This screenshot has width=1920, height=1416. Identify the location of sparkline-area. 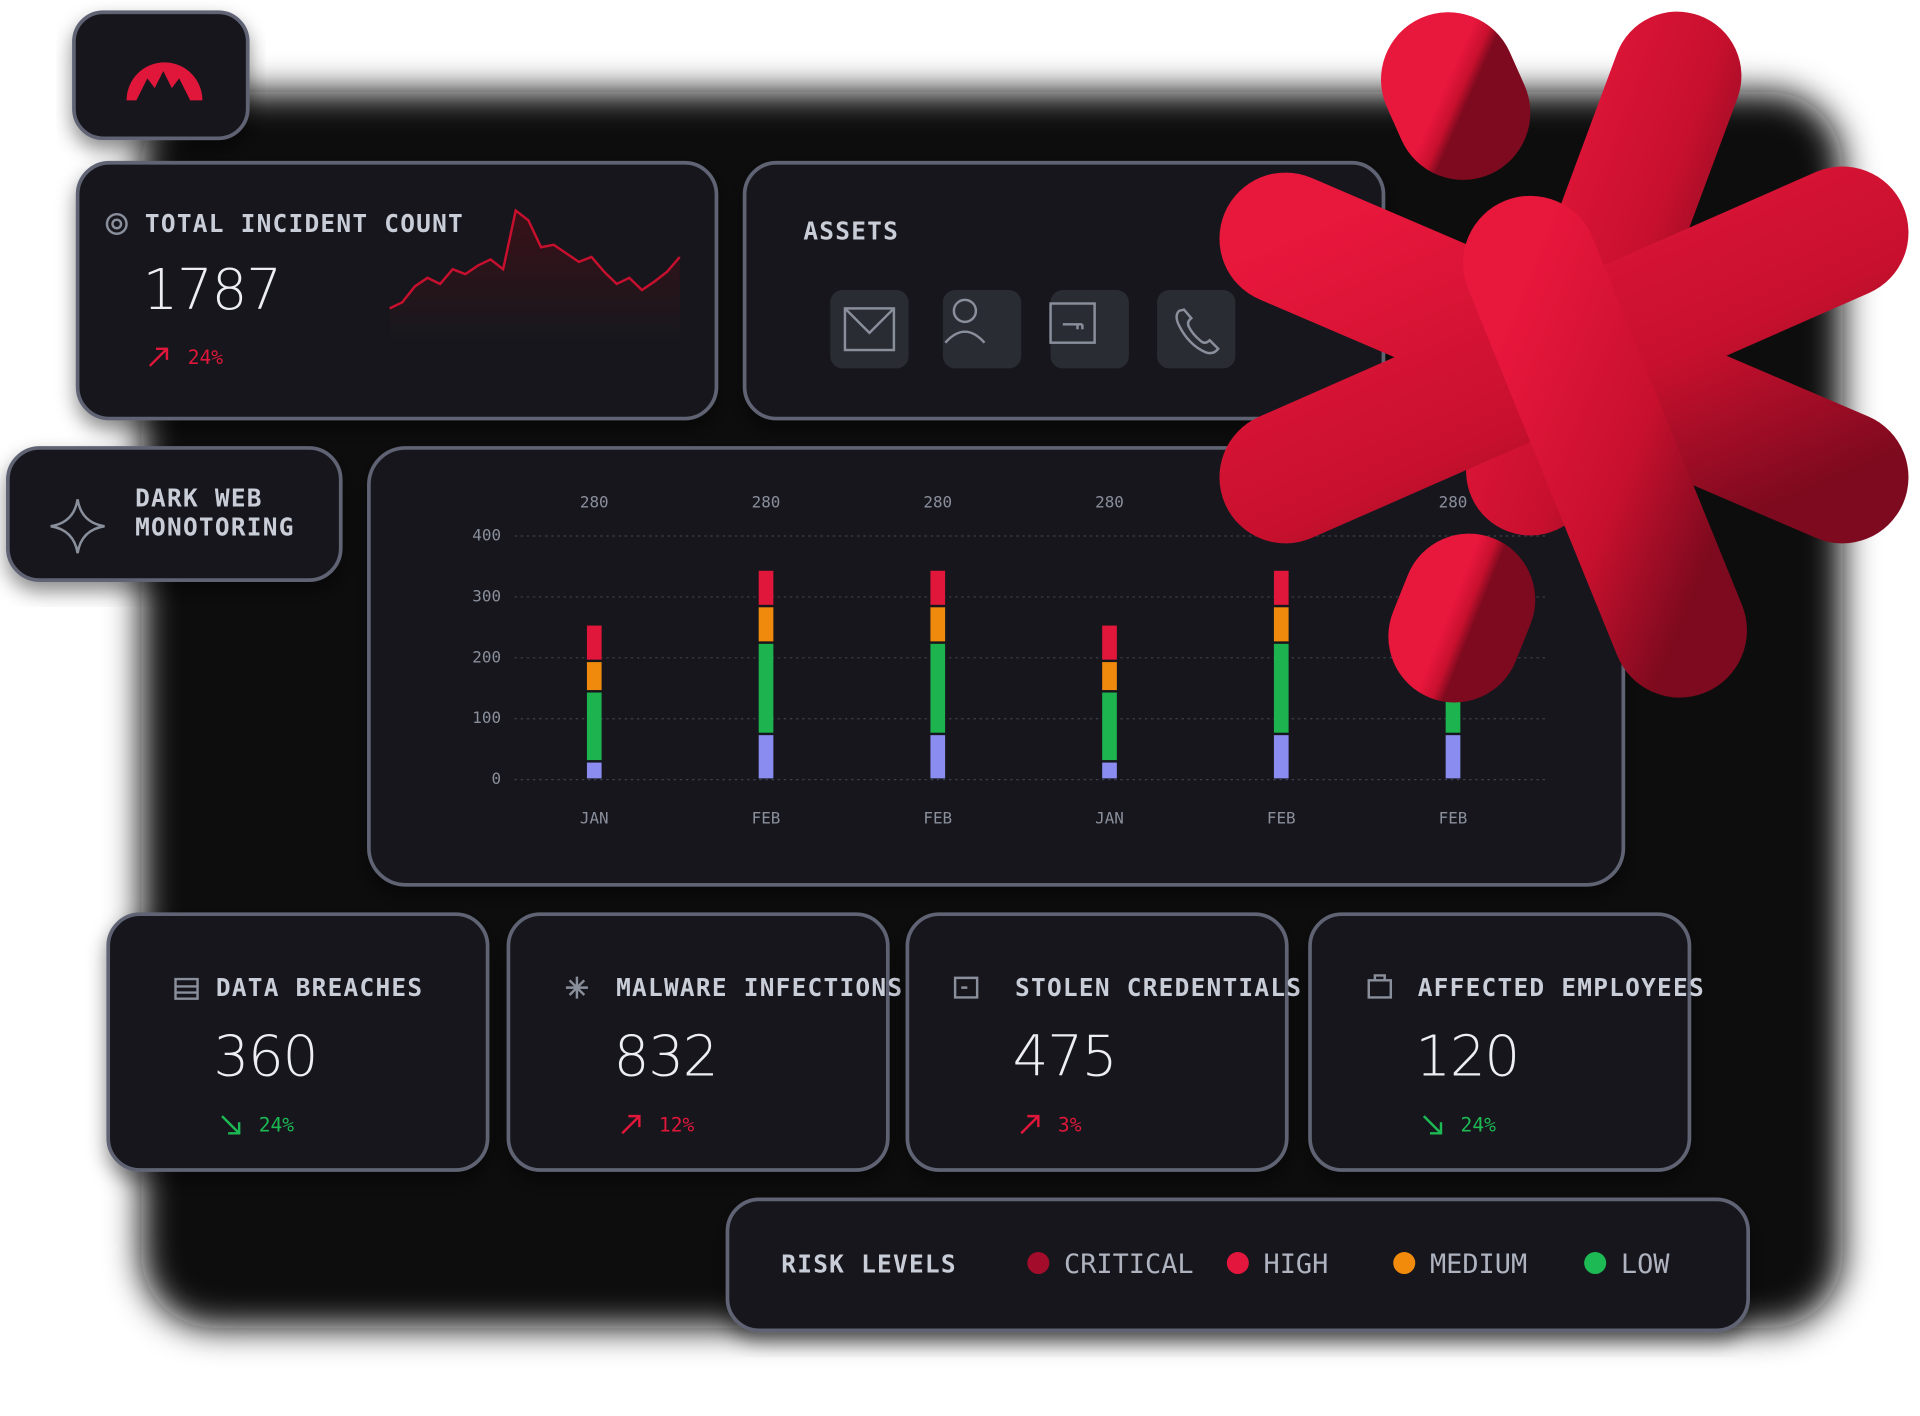
(534, 274).